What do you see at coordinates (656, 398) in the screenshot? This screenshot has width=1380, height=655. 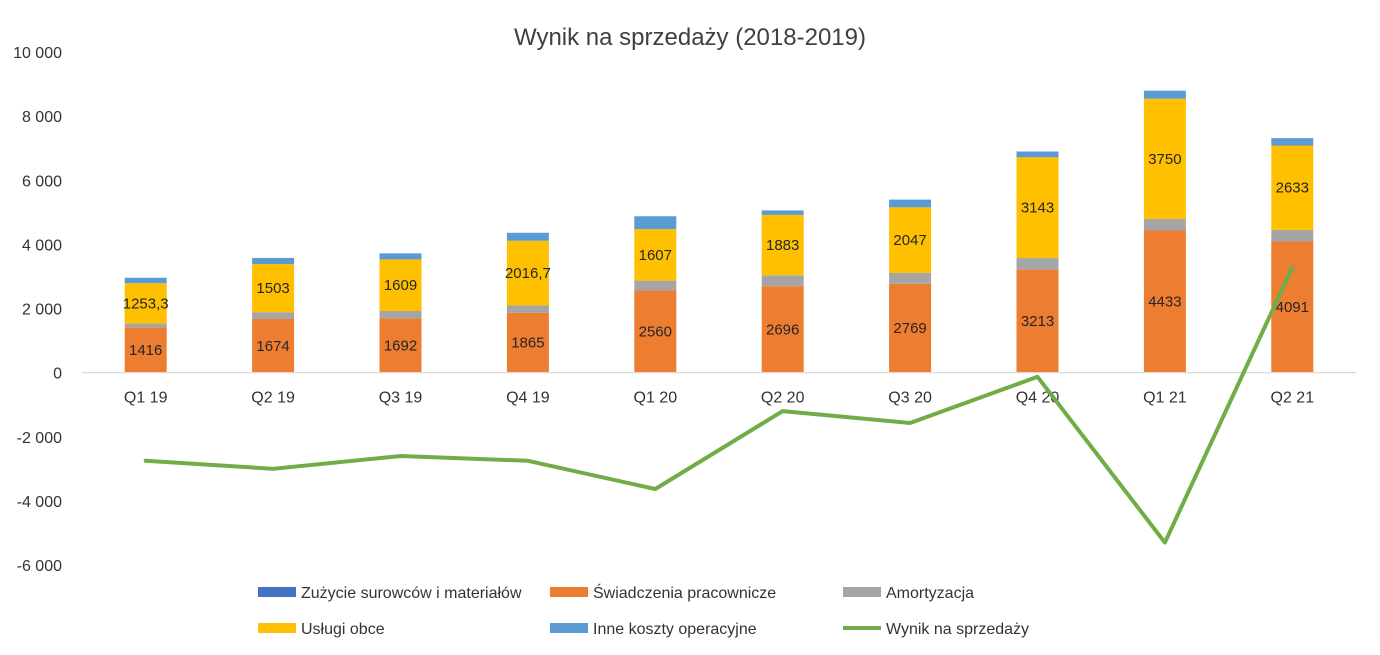 I see `x-tick-label: Q1 20` at bounding box center [656, 398].